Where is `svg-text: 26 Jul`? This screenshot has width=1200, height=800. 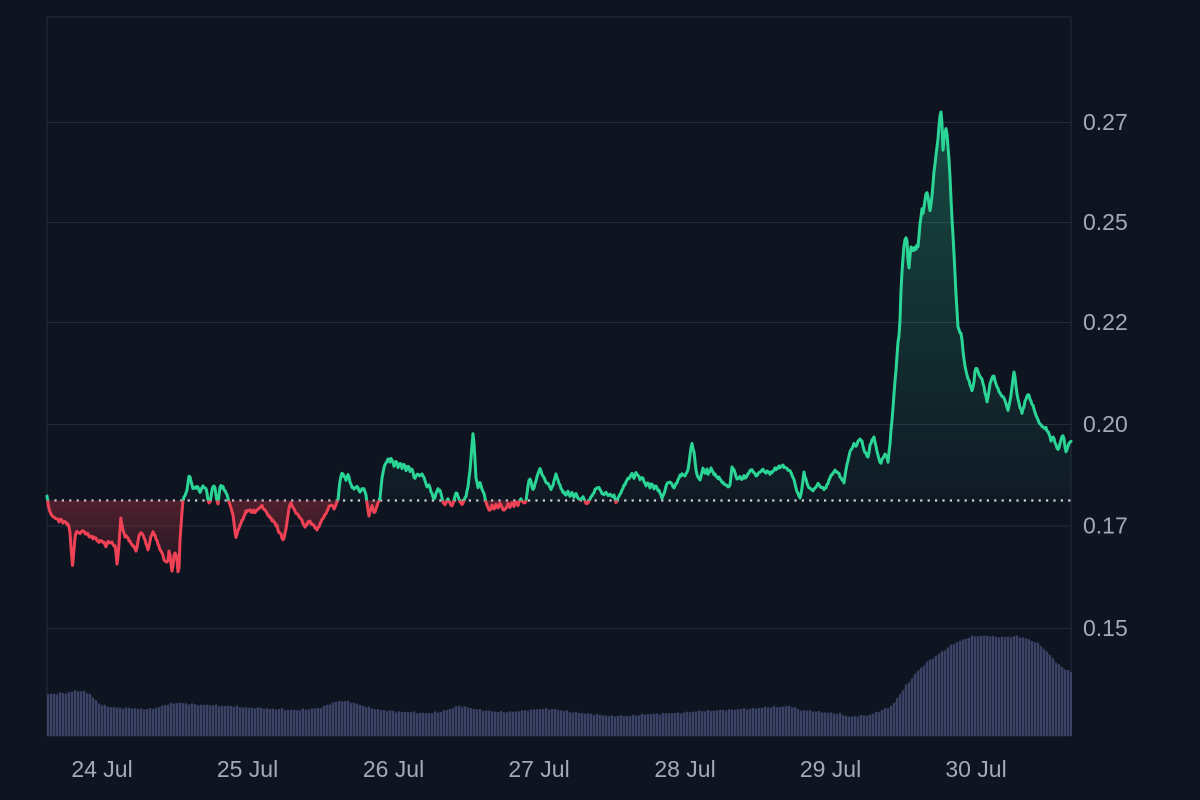 svg-text: 26 Jul is located at coordinates (393, 769).